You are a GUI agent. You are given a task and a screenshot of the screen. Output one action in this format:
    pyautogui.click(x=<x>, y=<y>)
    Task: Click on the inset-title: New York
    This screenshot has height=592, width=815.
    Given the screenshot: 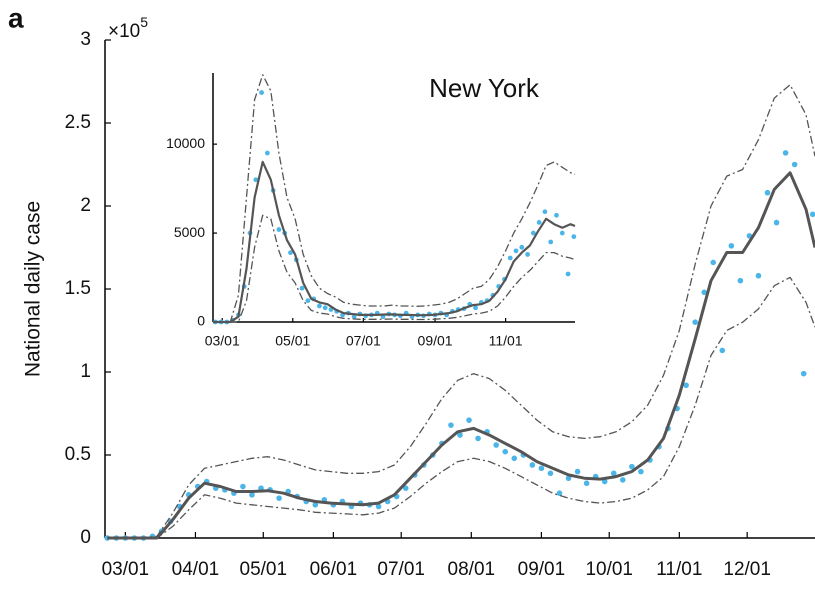 What is the action you would take?
    pyautogui.click(x=484, y=88)
    